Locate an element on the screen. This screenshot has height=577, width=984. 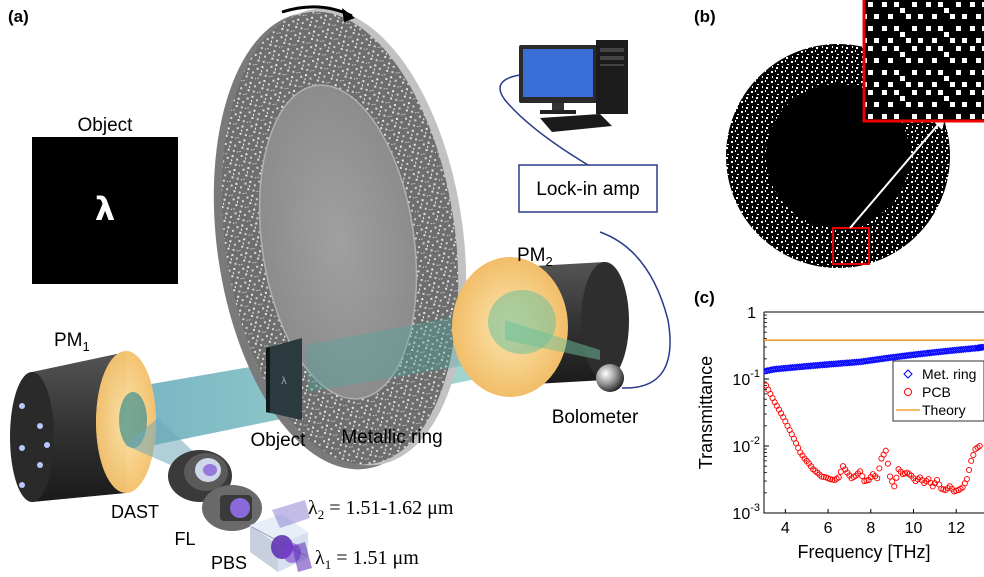
y-tick-label: 10⁻² is located at coordinates (746, 445).